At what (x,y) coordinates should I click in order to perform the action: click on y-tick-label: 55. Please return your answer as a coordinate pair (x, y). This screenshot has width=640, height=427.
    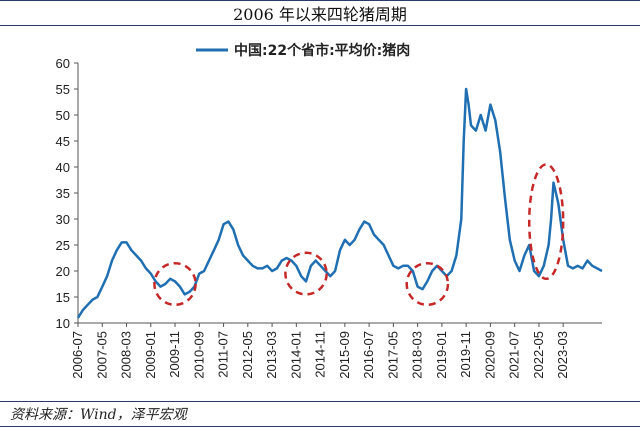
    Looking at the image, I should click on (63, 89).